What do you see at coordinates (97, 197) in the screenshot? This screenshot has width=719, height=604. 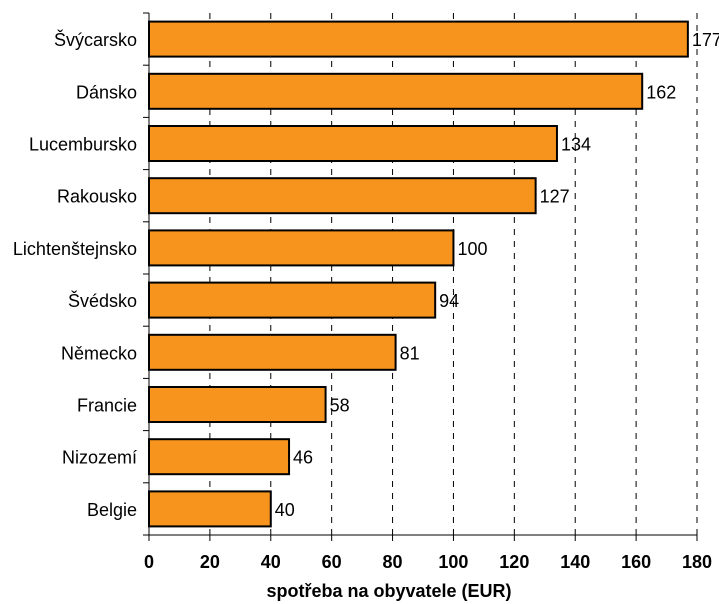 I see `category-label-3: Rakousko` at bounding box center [97, 197].